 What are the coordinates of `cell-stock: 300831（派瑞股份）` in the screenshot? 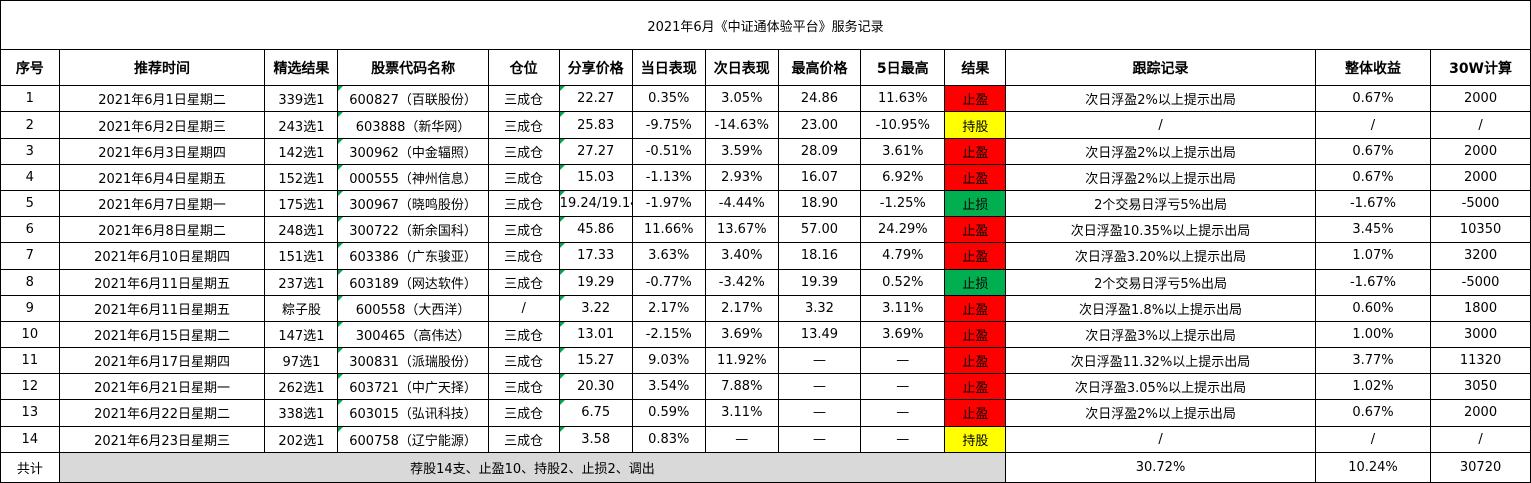 It's located at (413, 361).